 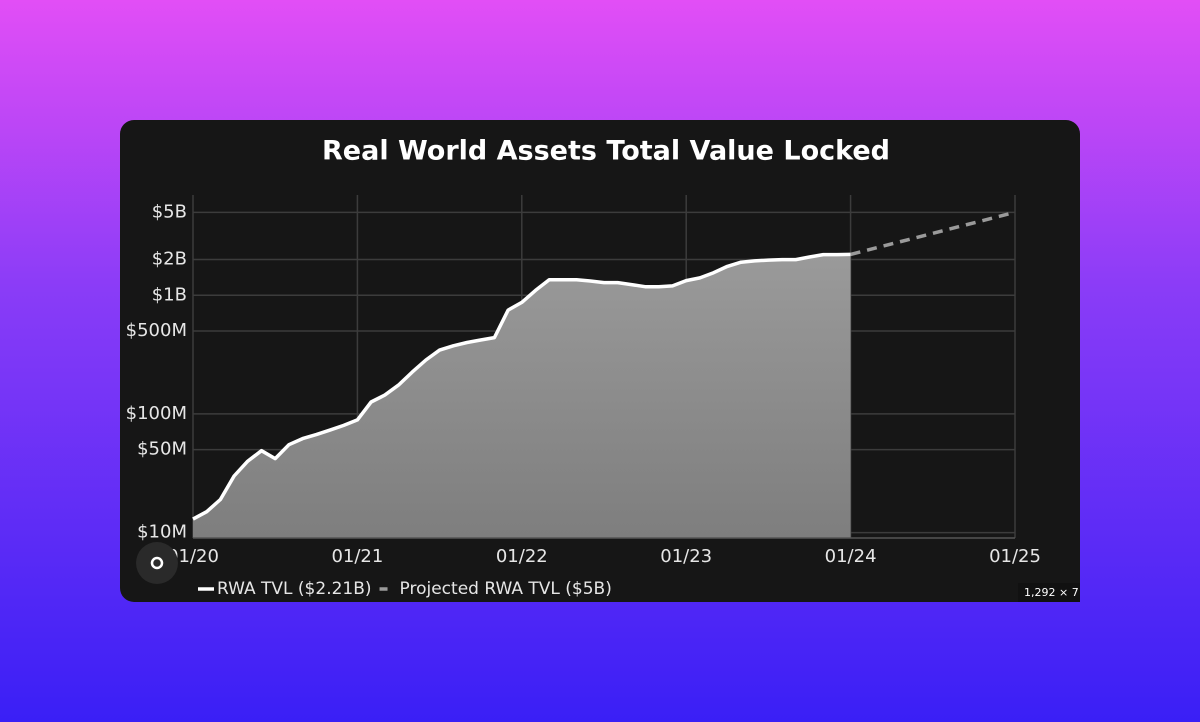 I want to click on lens-button, so click(x=157, y=563).